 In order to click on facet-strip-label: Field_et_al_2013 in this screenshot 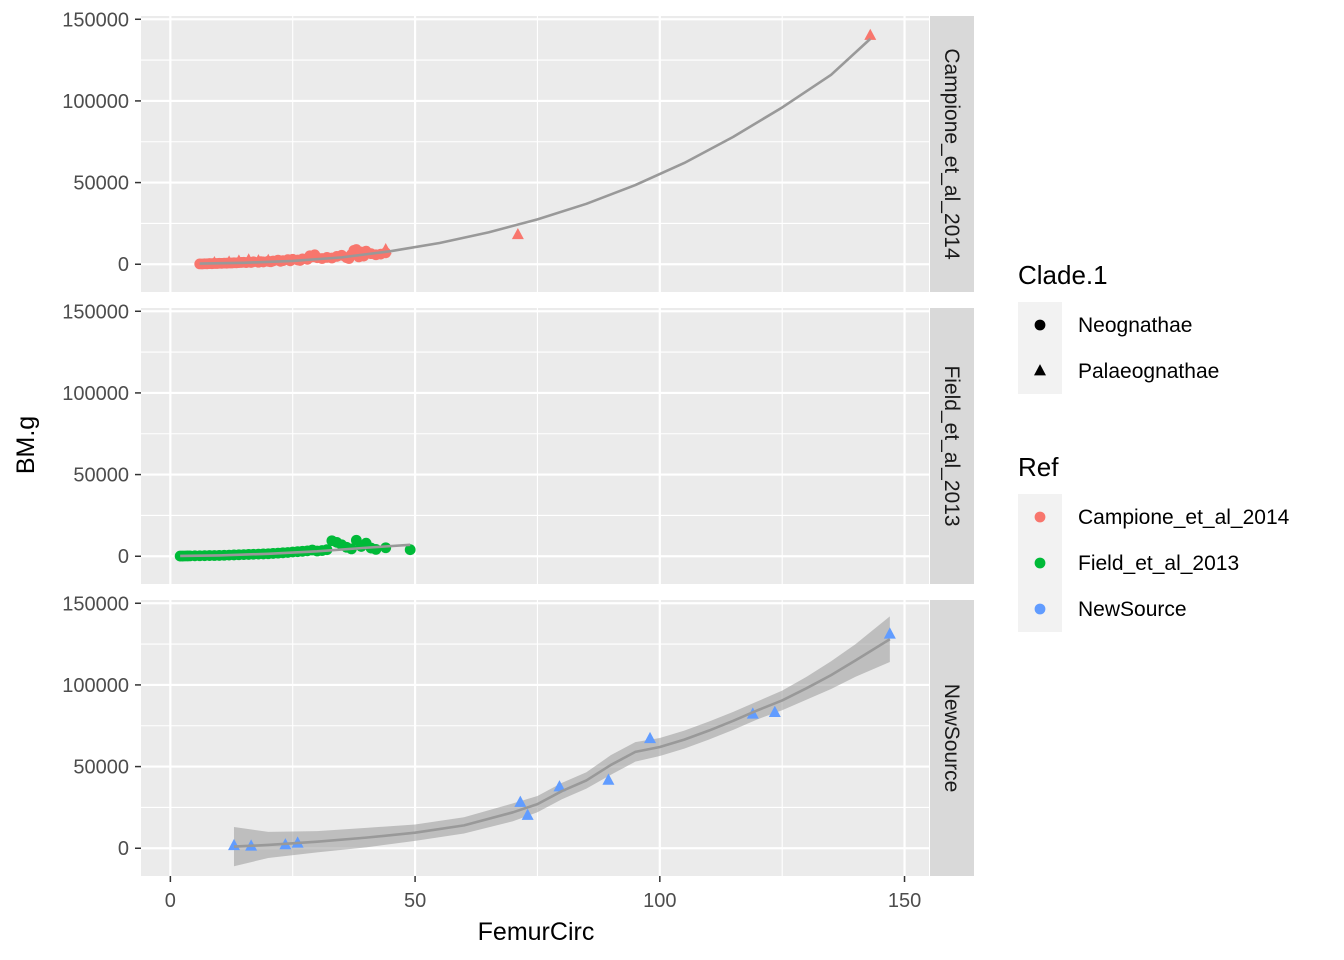, I will do `click(951, 445)`.